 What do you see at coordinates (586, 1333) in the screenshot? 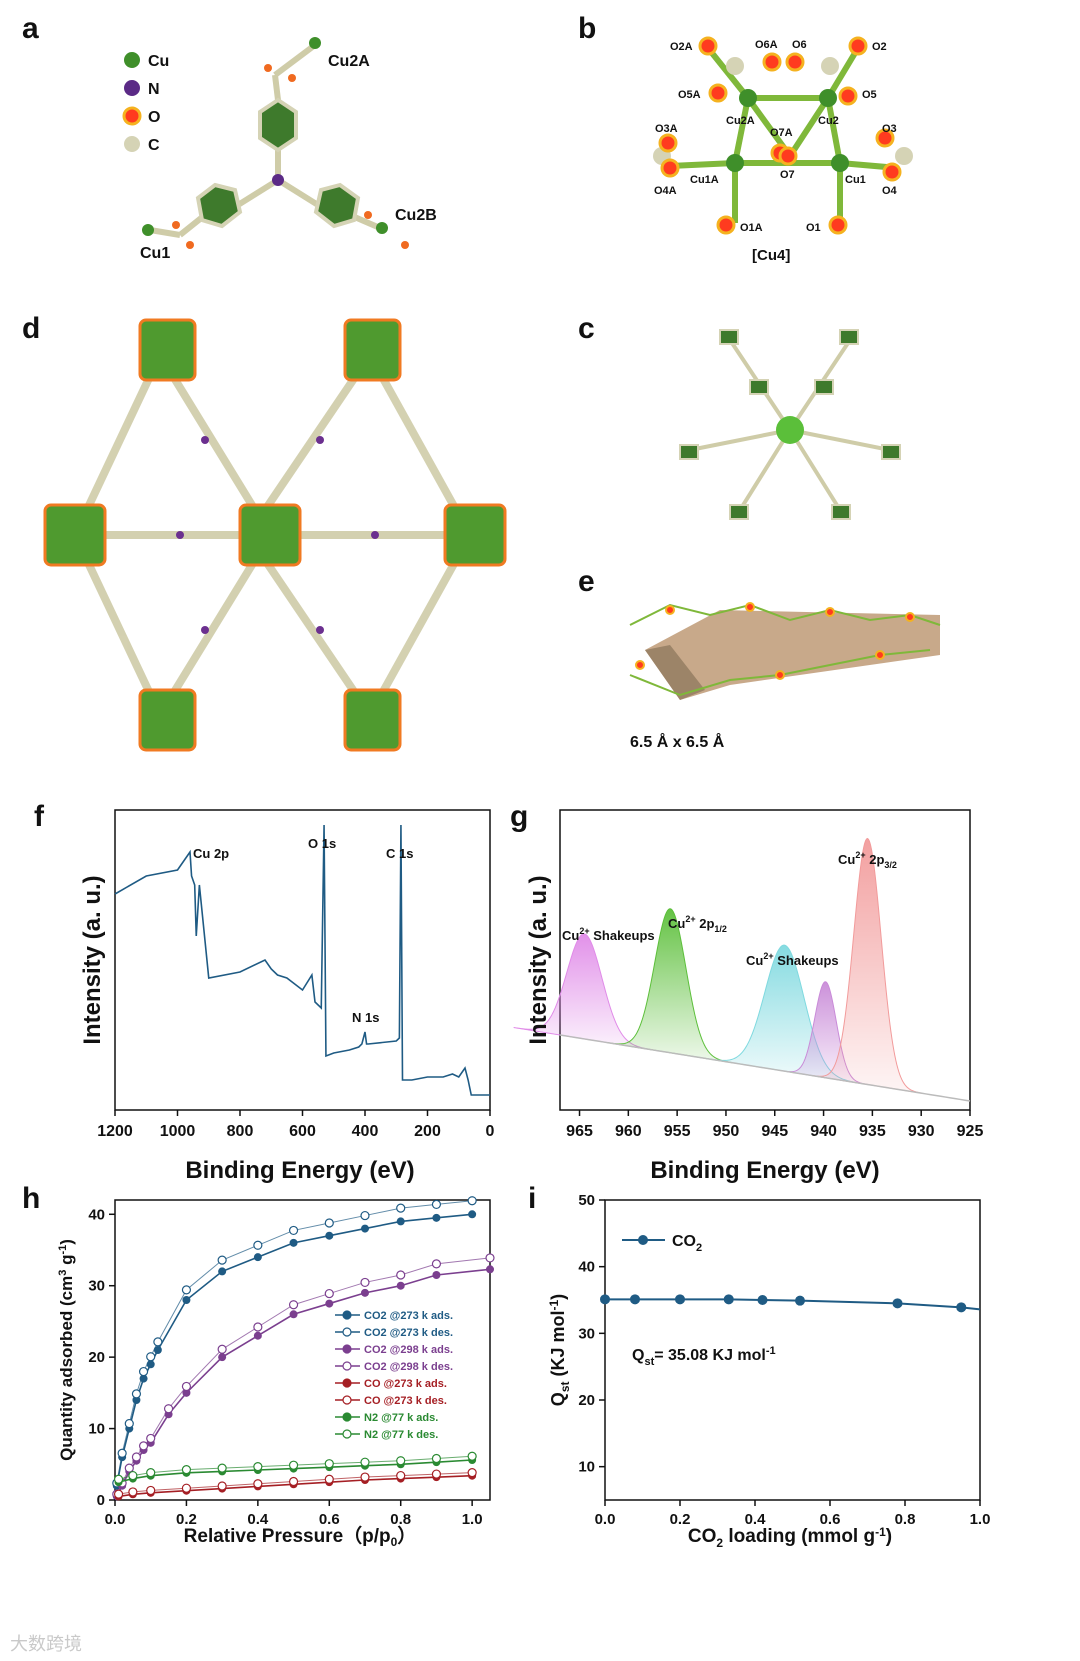
I see `i-ytick-label: 30` at bounding box center [586, 1333].